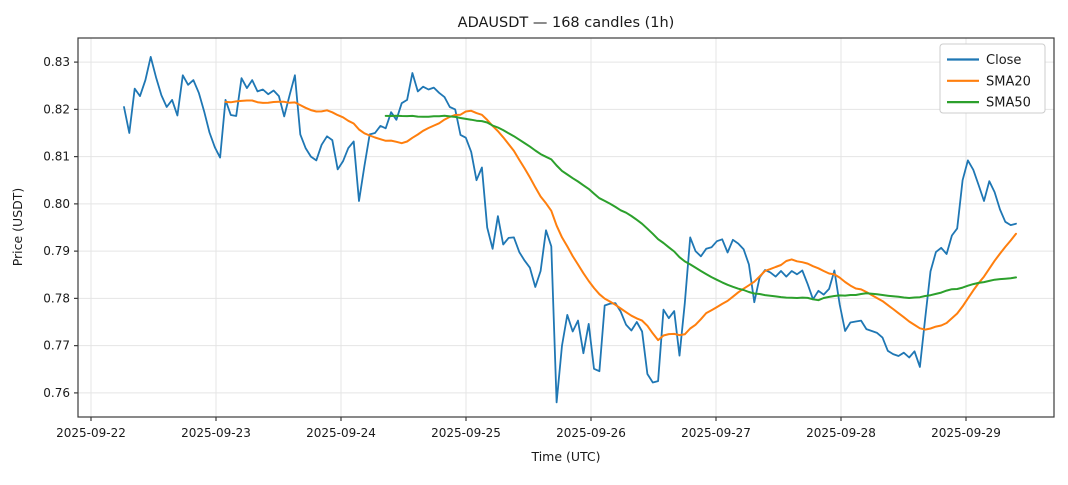 This screenshot has width=1068, height=485. Describe the element at coordinates (341, 433) in the screenshot. I see `x-tick-label: 2025-09-24` at that location.